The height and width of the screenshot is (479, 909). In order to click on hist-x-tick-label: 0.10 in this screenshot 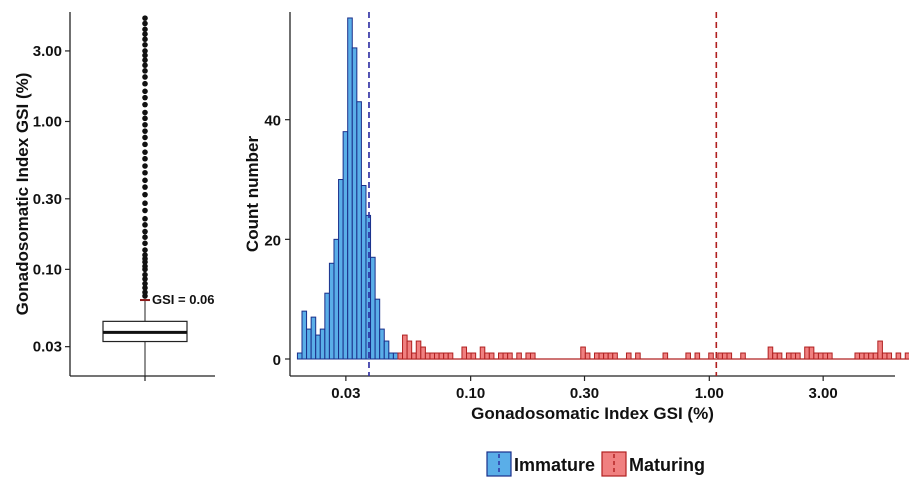, I will do `click(470, 393)`.